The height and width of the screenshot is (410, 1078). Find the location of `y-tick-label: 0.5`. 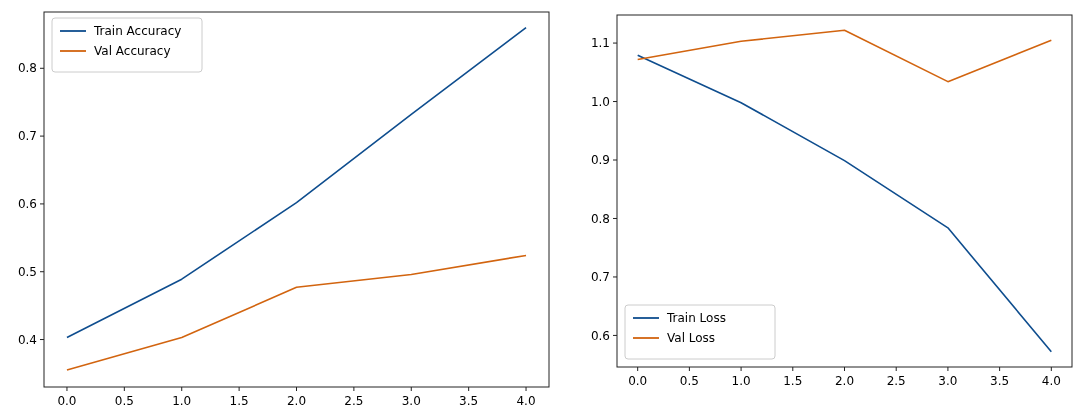

y-tick-label: 0.5 is located at coordinates (27, 271).